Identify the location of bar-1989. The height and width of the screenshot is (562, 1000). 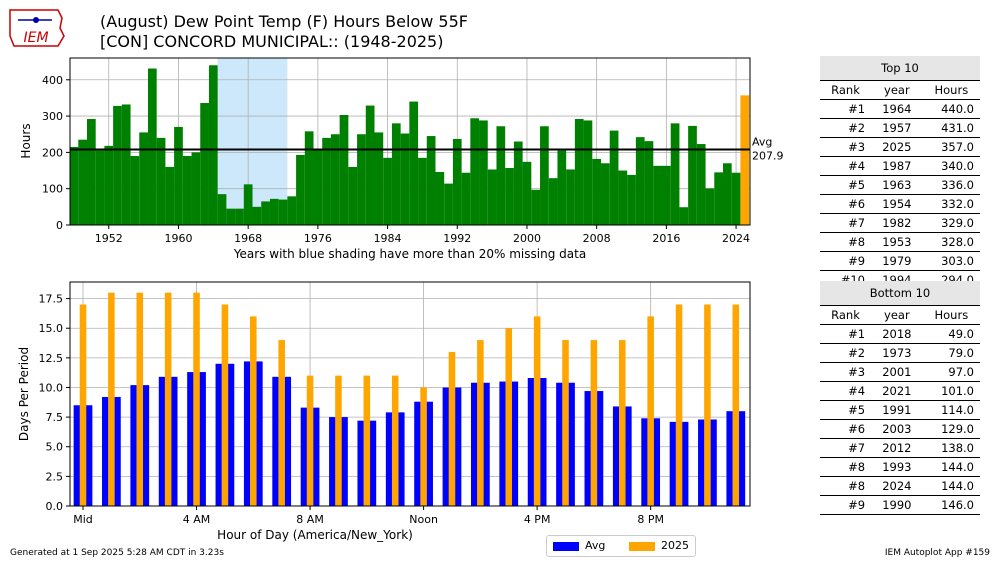
(431, 180).